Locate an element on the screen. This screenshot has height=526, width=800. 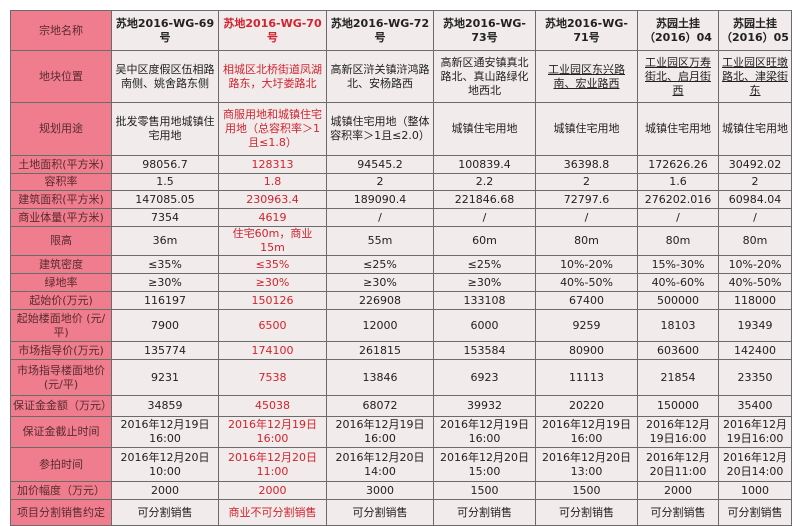
cell: 135774 is located at coordinates (165, 350).